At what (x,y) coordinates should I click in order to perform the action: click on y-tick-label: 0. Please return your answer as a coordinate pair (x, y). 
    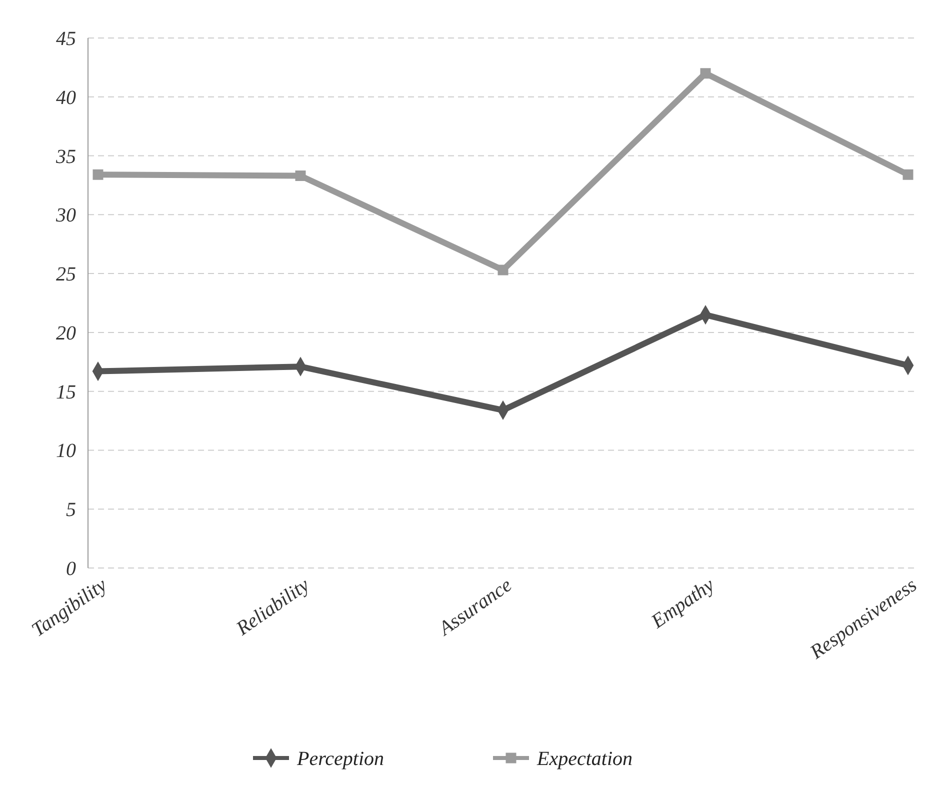
    Looking at the image, I should click on (71, 569).